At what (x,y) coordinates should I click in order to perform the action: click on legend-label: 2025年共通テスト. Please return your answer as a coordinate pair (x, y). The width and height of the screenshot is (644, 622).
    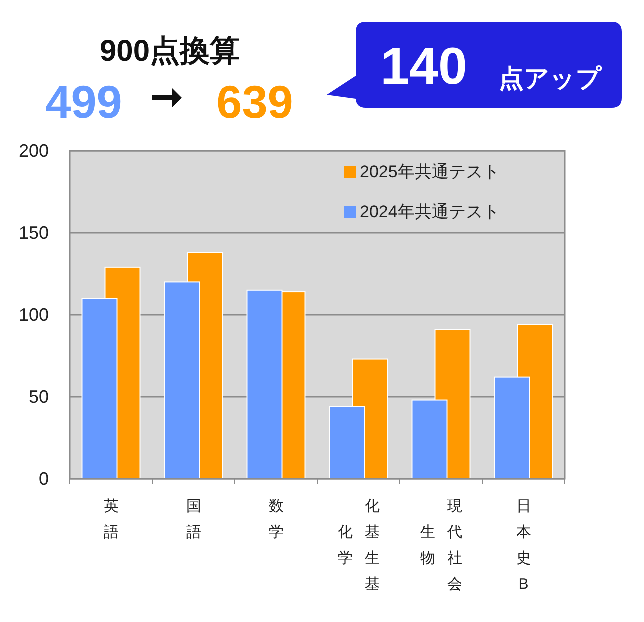
    Looking at the image, I should click on (430, 172).